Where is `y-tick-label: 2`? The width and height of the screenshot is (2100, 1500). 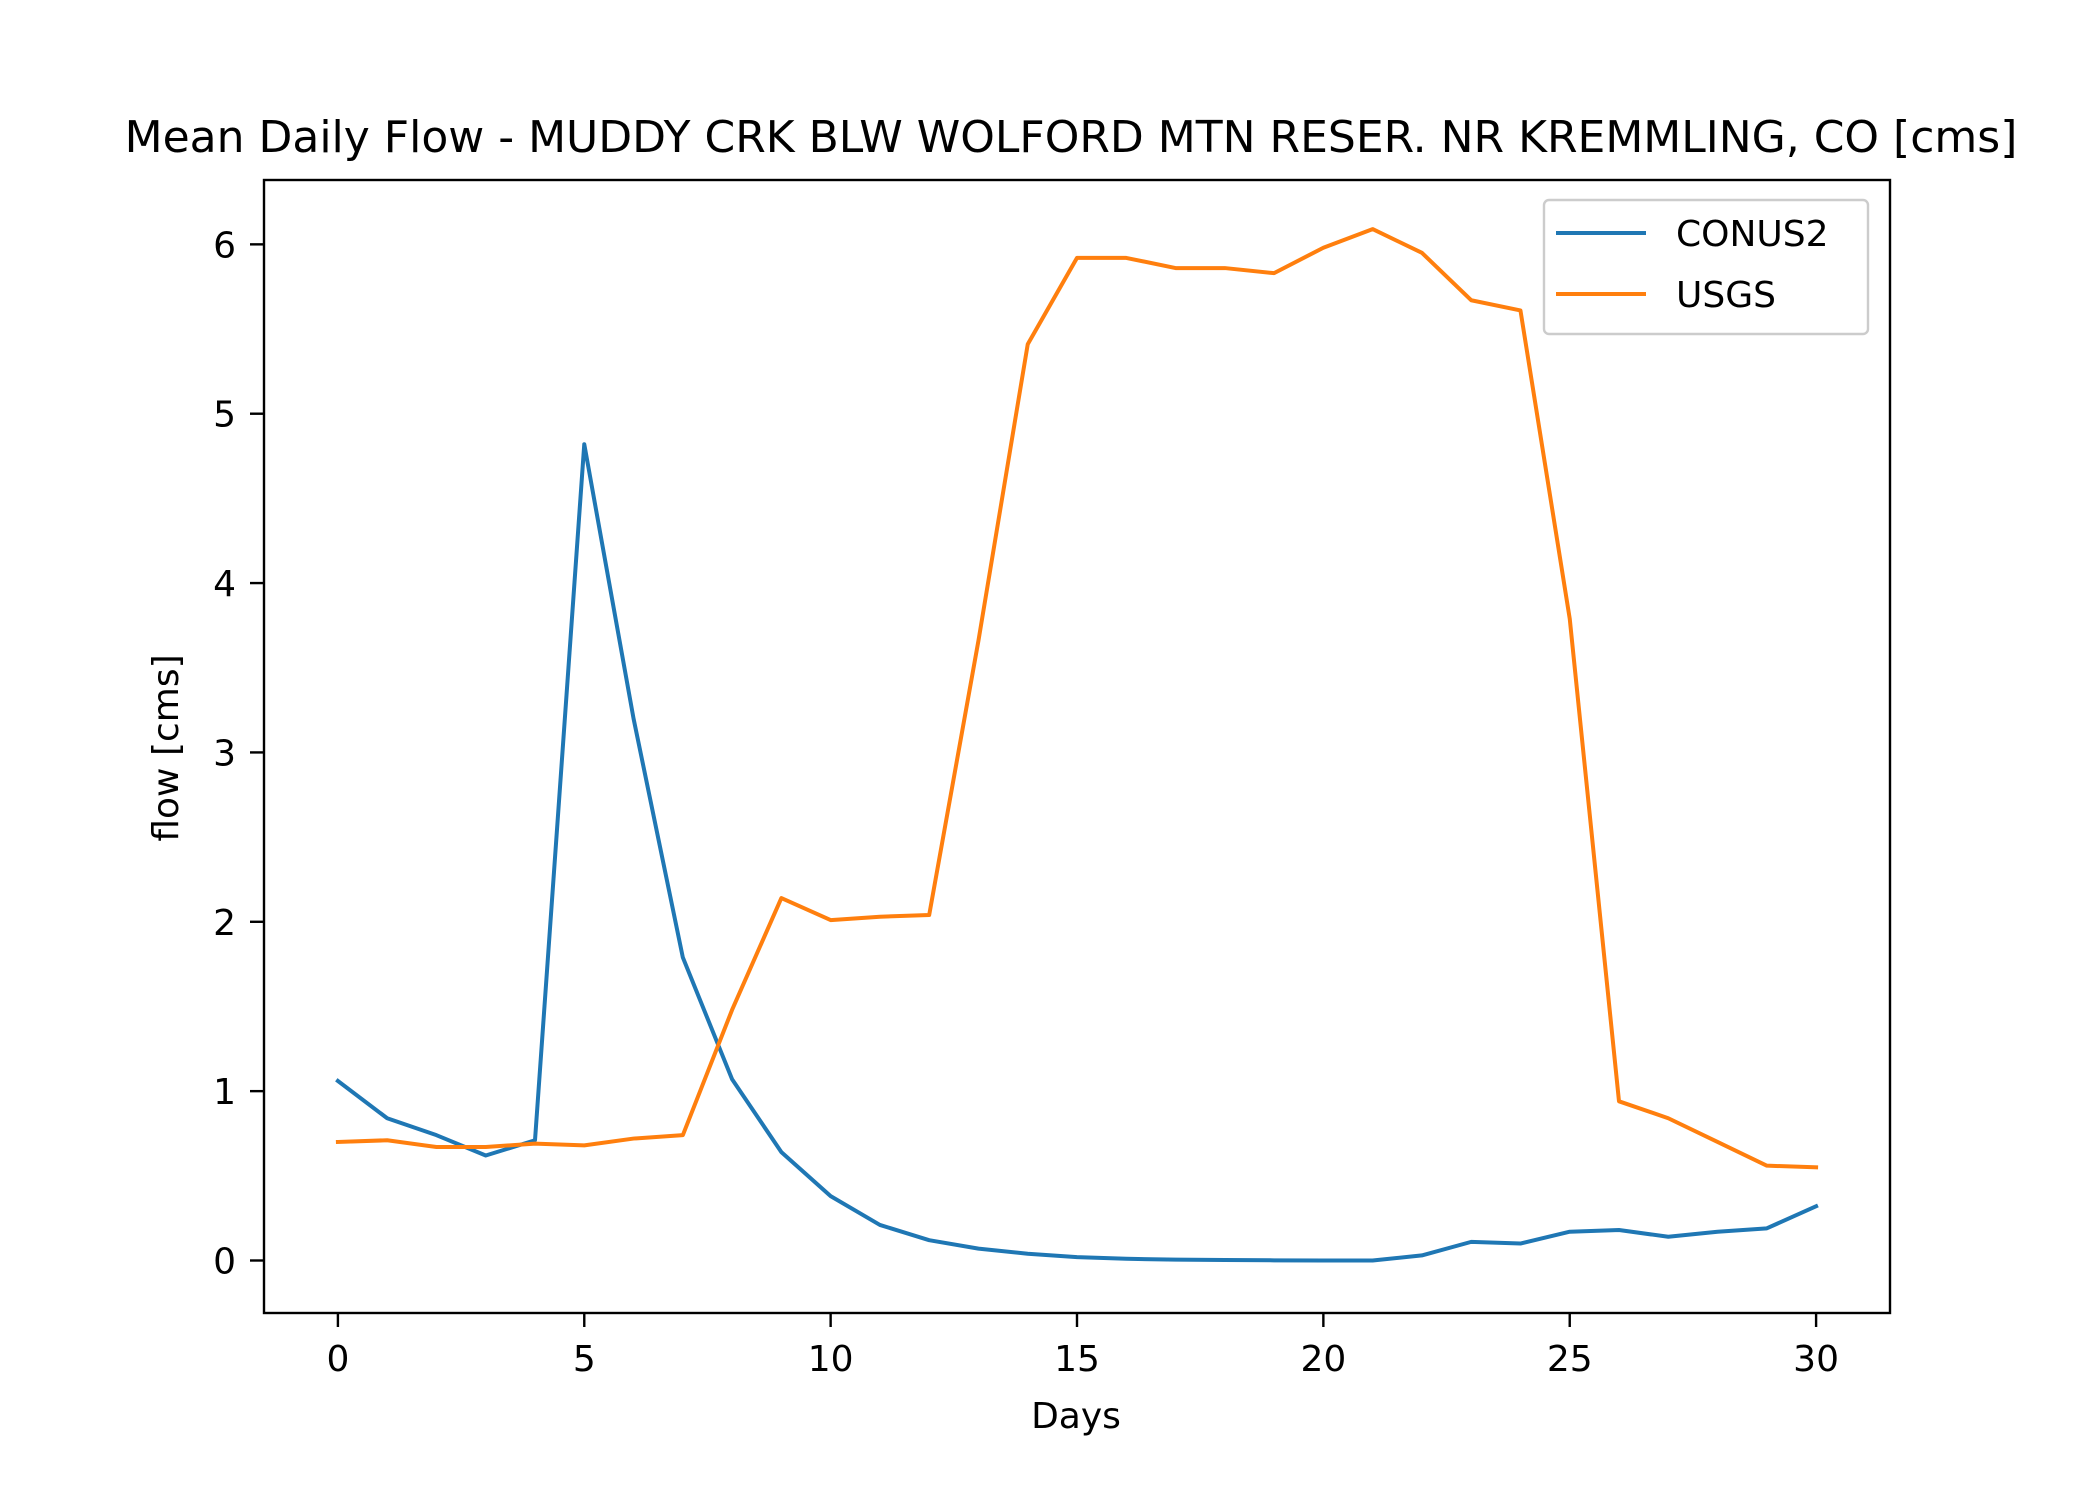 y-tick-label: 2 is located at coordinates (224, 923).